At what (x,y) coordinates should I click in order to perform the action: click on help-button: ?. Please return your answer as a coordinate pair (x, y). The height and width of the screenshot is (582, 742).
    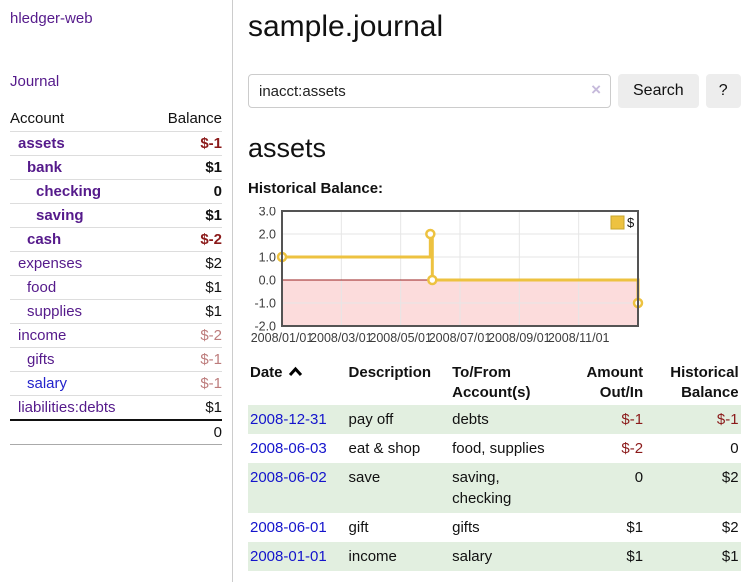
    Looking at the image, I should click on (723, 91).